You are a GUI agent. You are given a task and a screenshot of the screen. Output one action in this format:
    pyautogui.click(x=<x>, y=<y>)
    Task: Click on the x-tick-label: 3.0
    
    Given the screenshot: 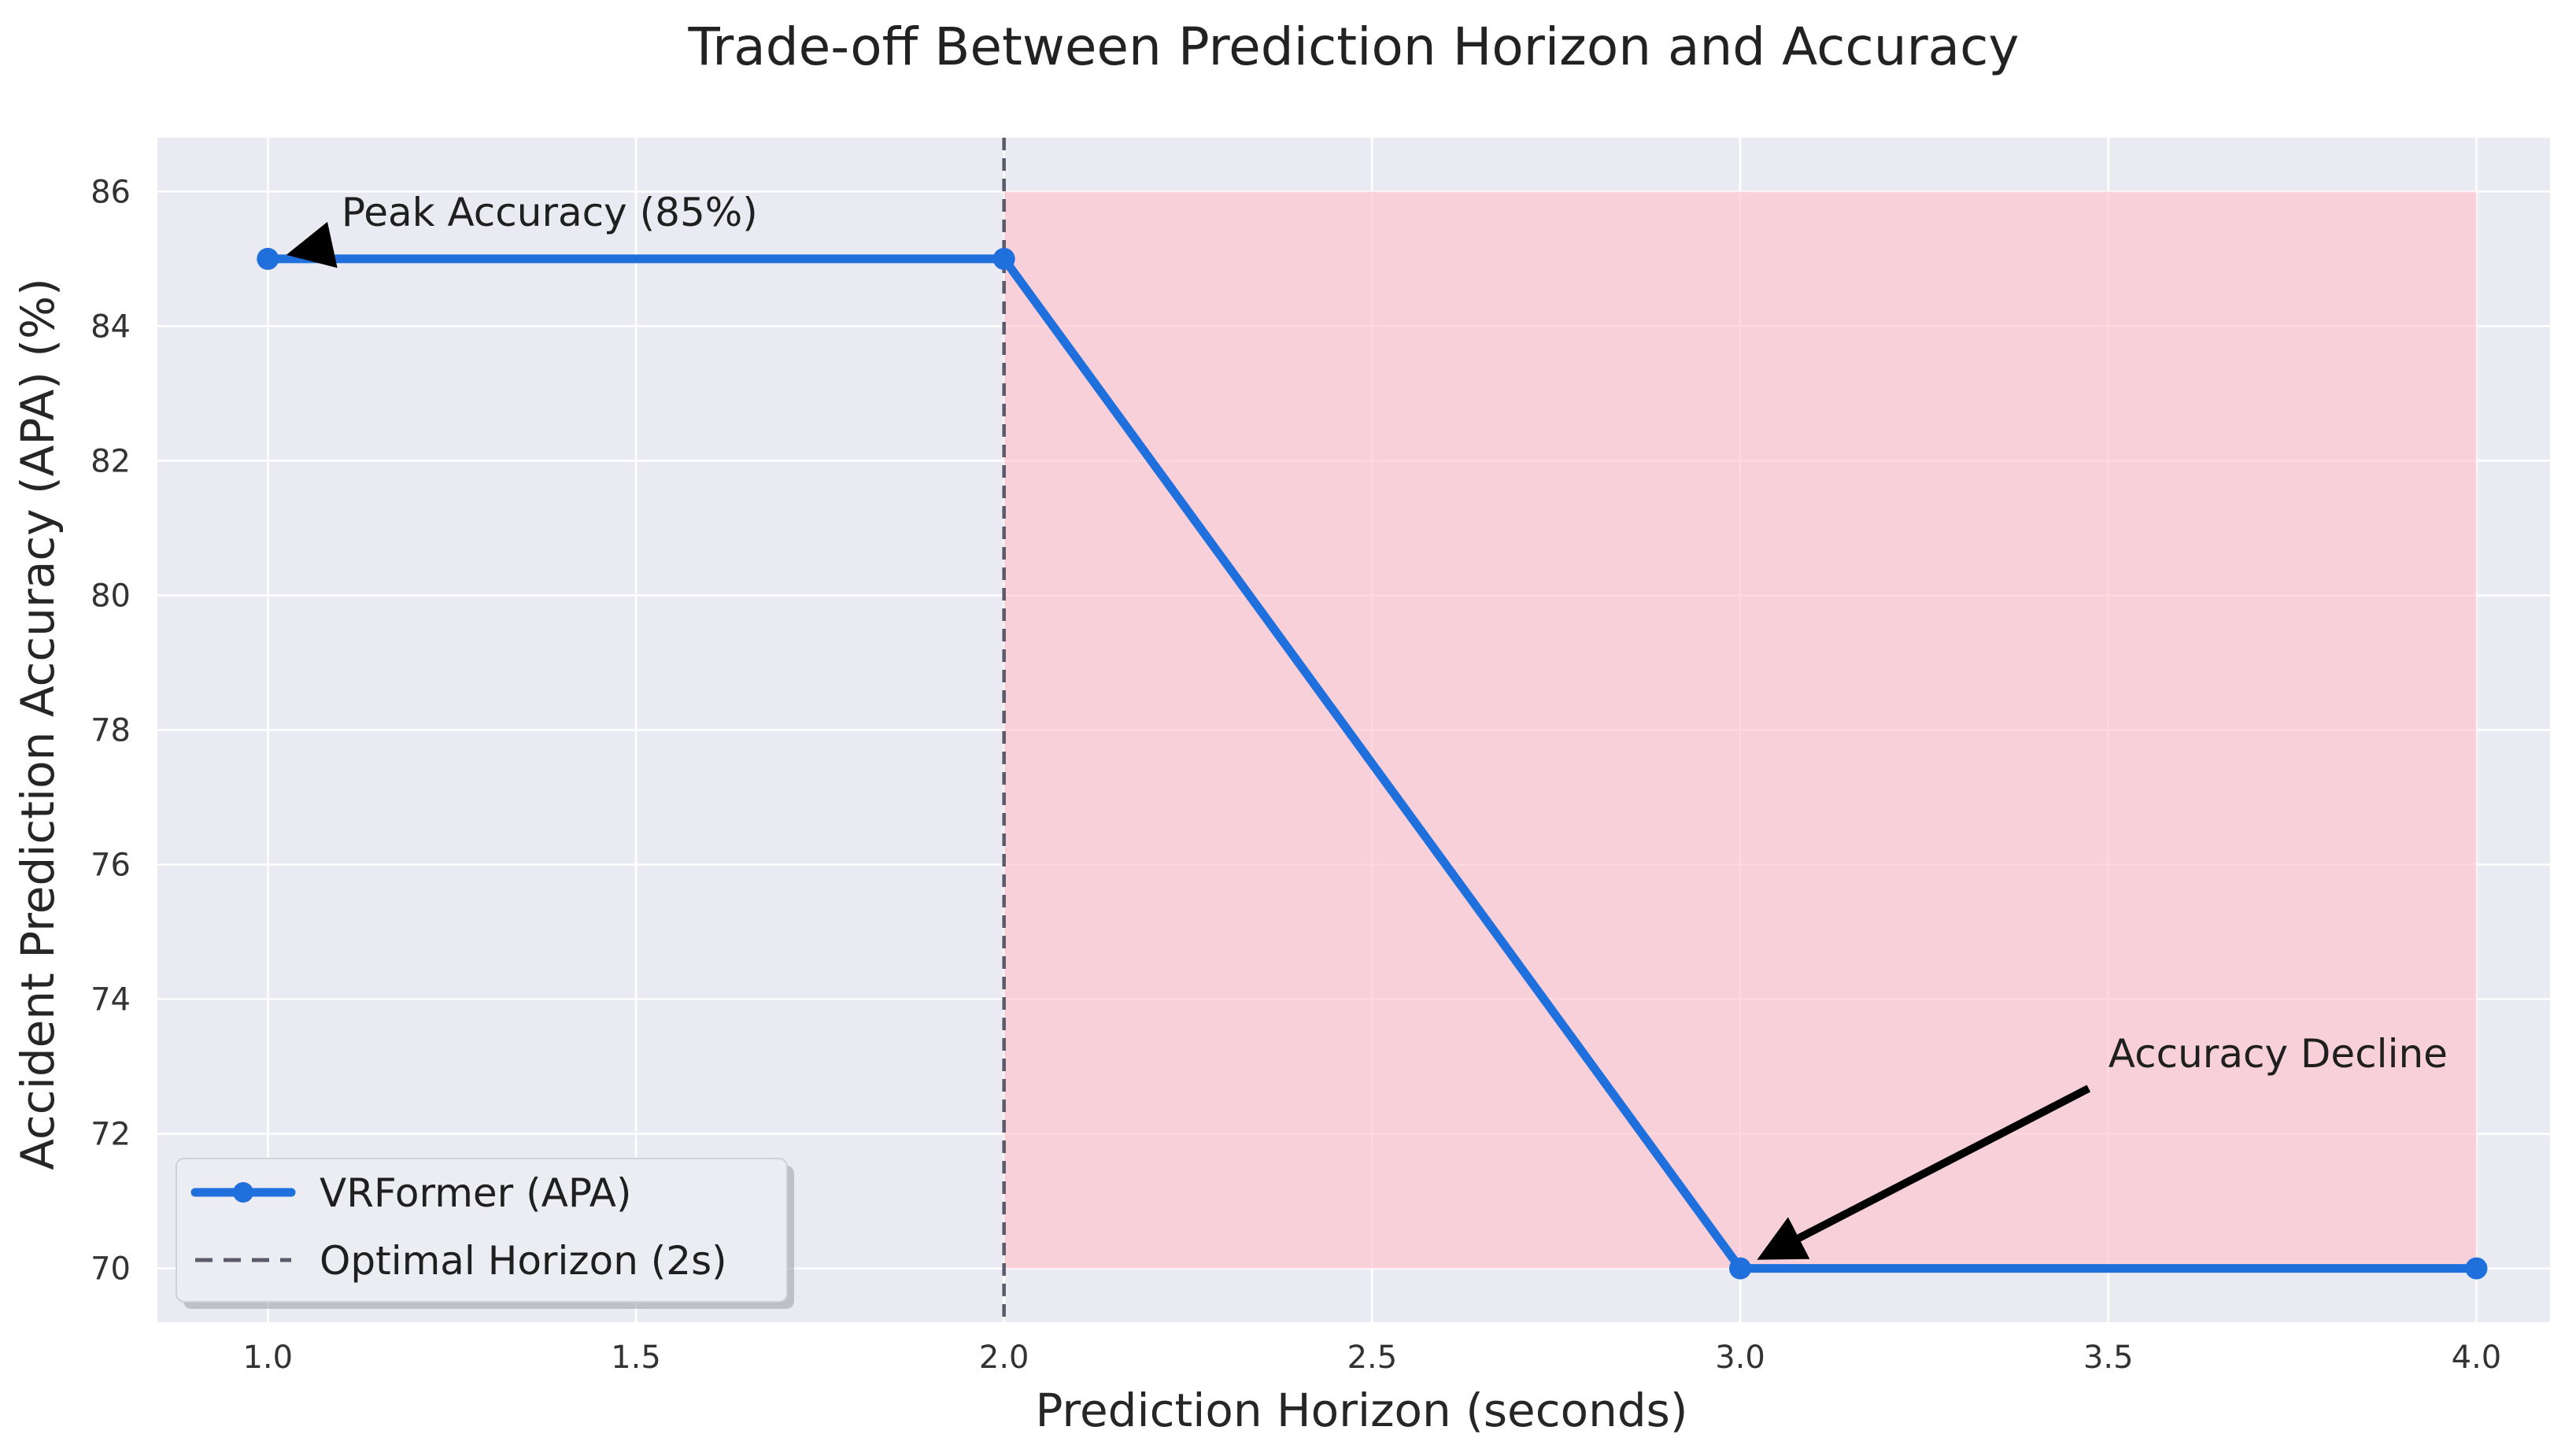 What is the action you would take?
    pyautogui.click(x=1740, y=1358)
    